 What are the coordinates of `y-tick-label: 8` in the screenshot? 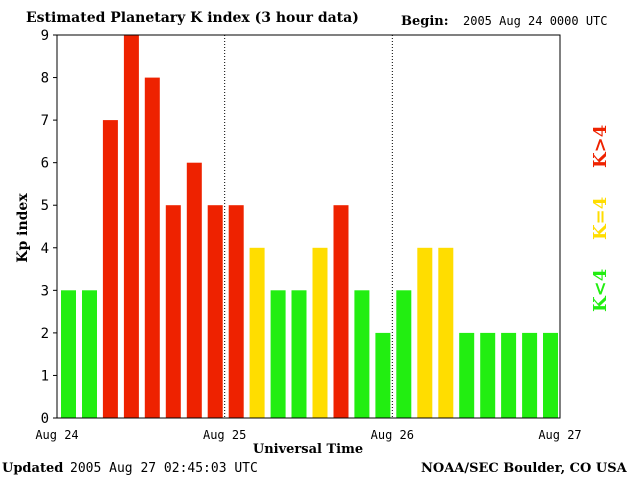 It's located at (45, 79).